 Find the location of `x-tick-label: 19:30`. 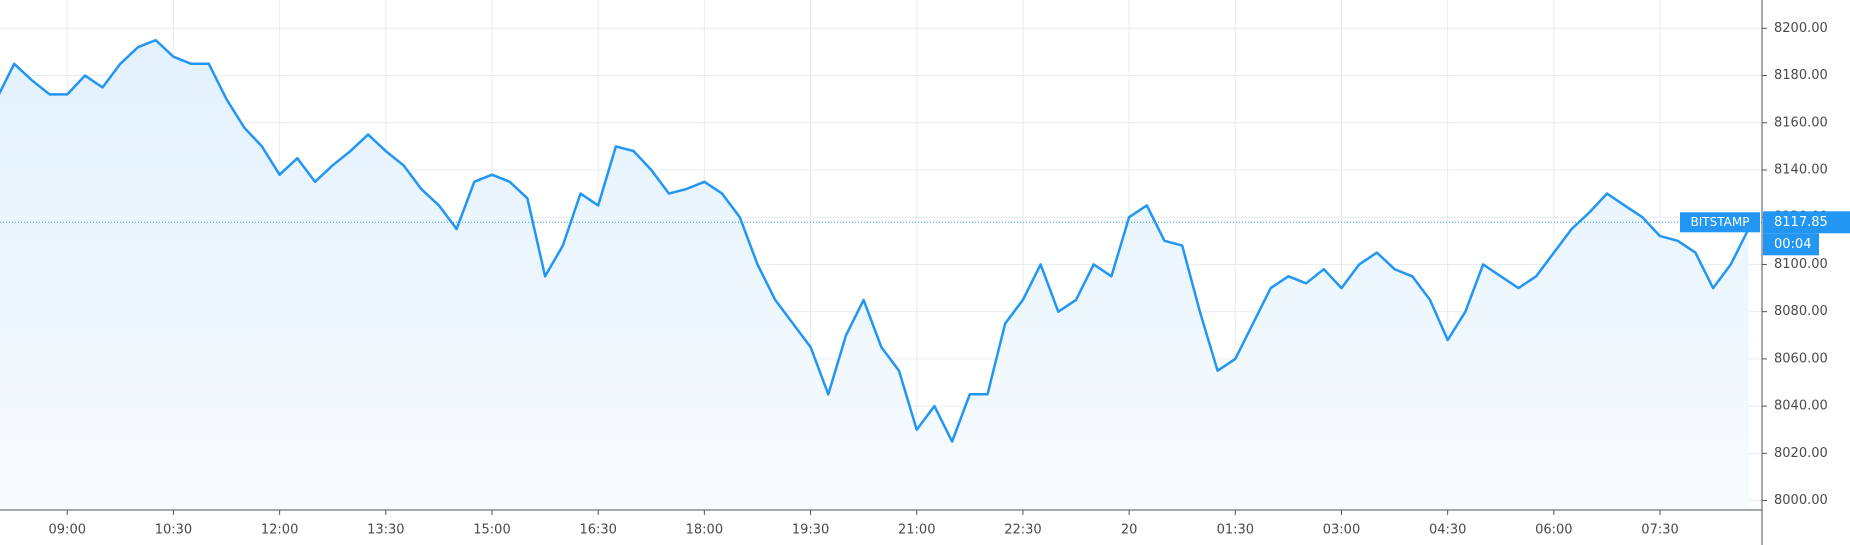

x-tick-label: 19:30 is located at coordinates (810, 530).